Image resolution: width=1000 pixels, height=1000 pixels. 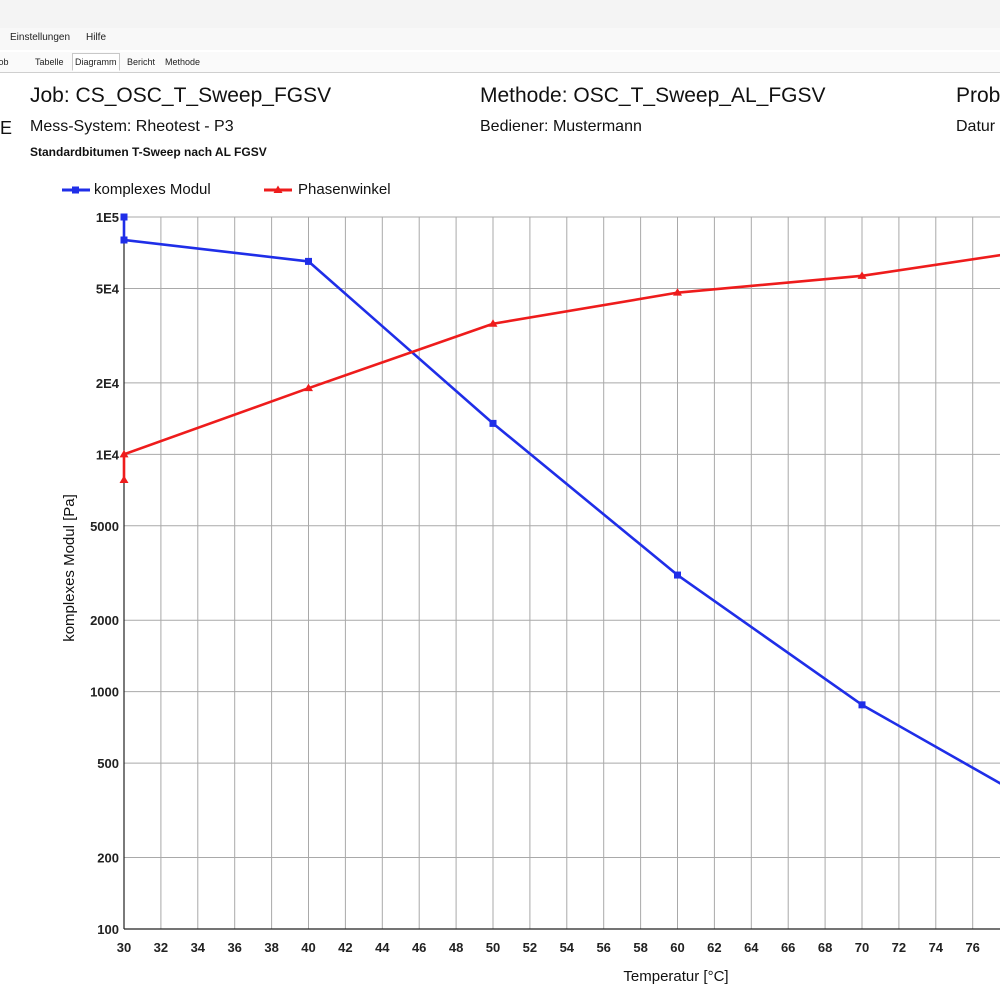 What do you see at coordinates (4, 62) in the screenshot?
I see `tab-job: Job` at bounding box center [4, 62].